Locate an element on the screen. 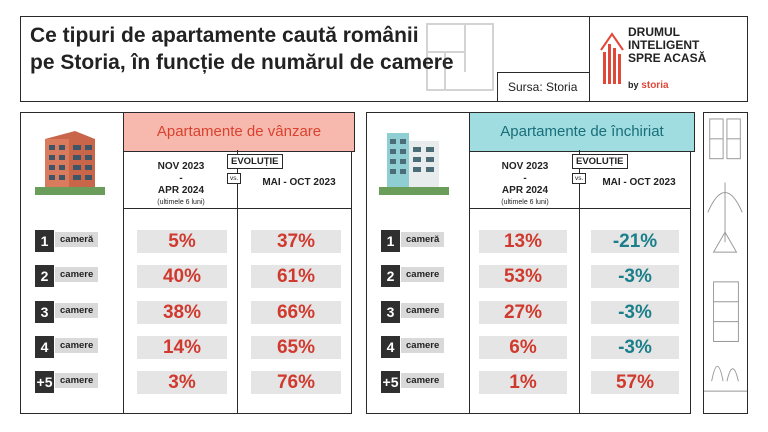 This screenshot has width=768, height=432. share-value: 38% is located at coordinates (182, 312).